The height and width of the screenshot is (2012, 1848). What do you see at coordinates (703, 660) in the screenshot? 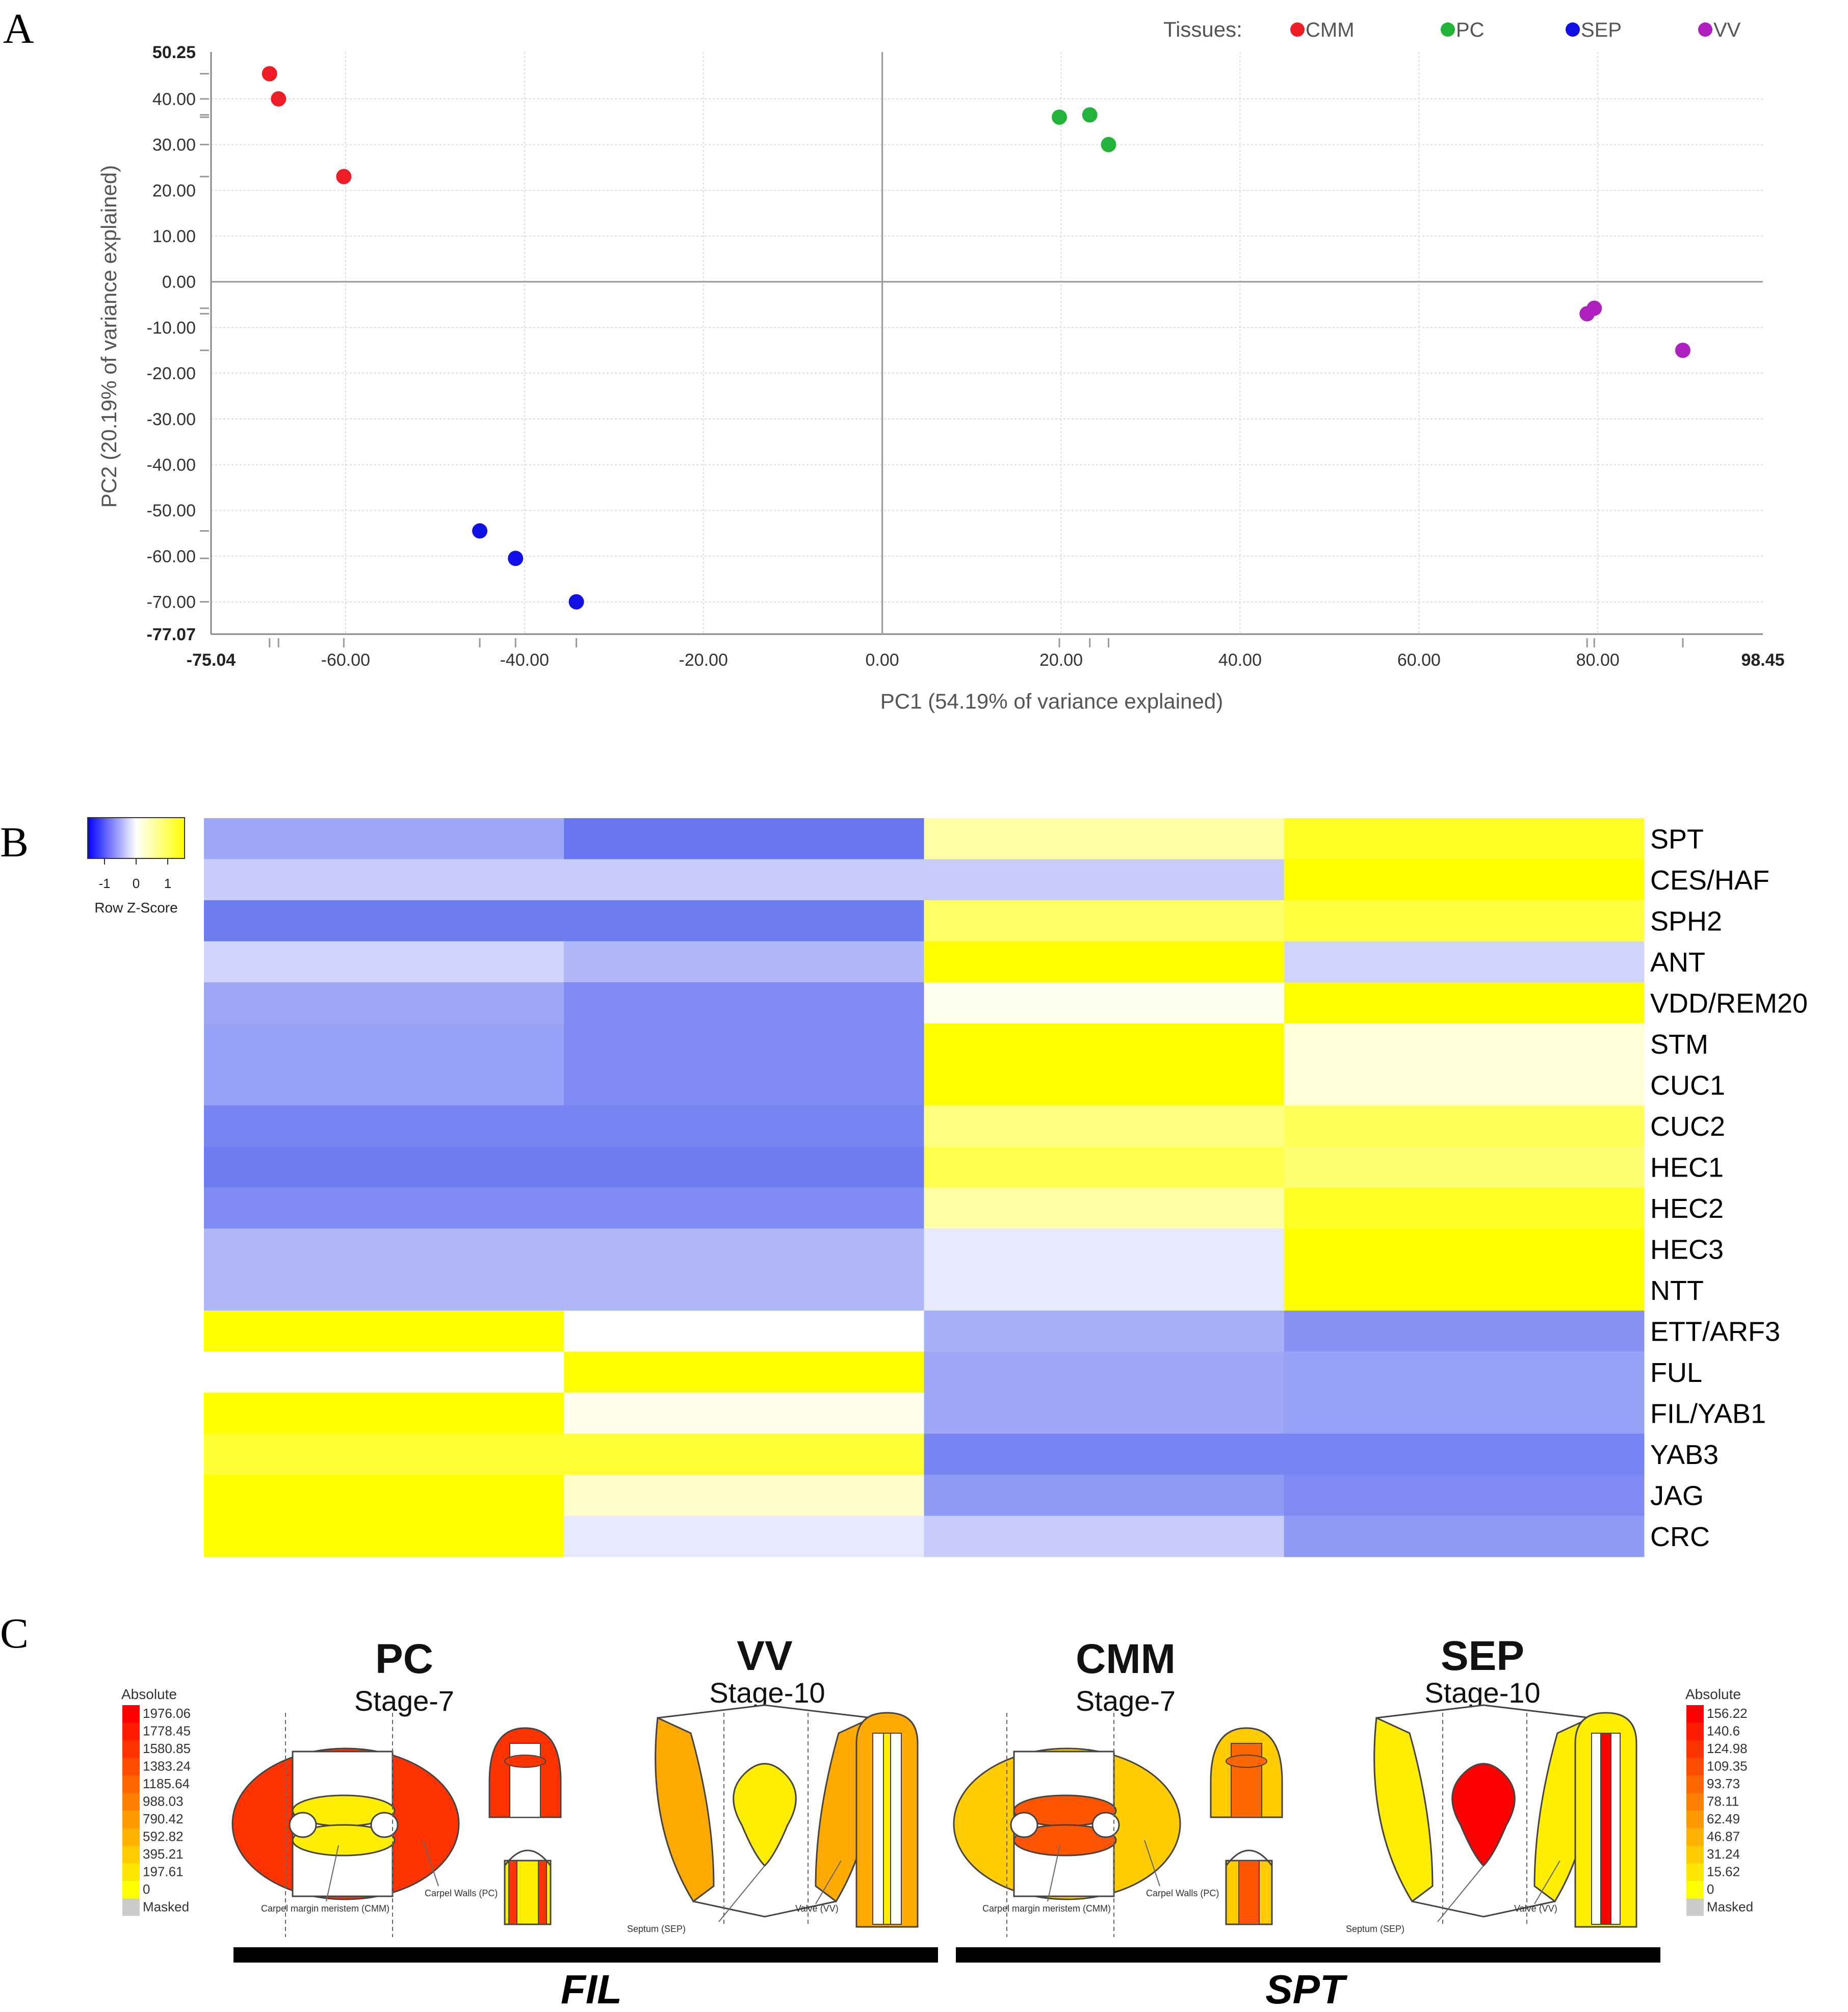
I see `x-tick-label: -20.00` at bounding box center [703, 660].